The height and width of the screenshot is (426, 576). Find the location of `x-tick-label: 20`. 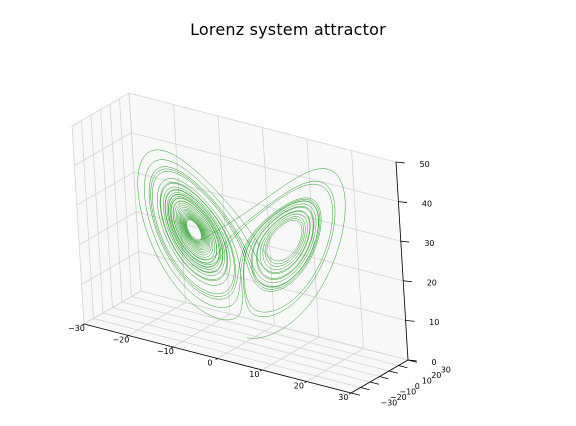

x-tick-label: 20 is located at coordinates (299, 385).